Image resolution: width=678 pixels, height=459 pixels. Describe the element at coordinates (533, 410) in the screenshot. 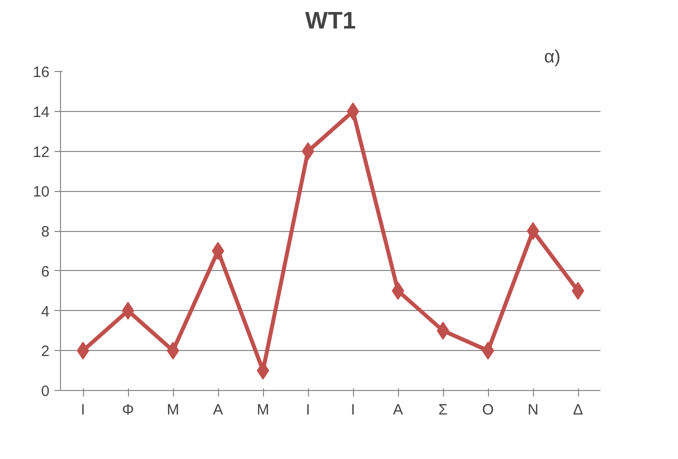

I see `x-tick-label: Ν` at that location.